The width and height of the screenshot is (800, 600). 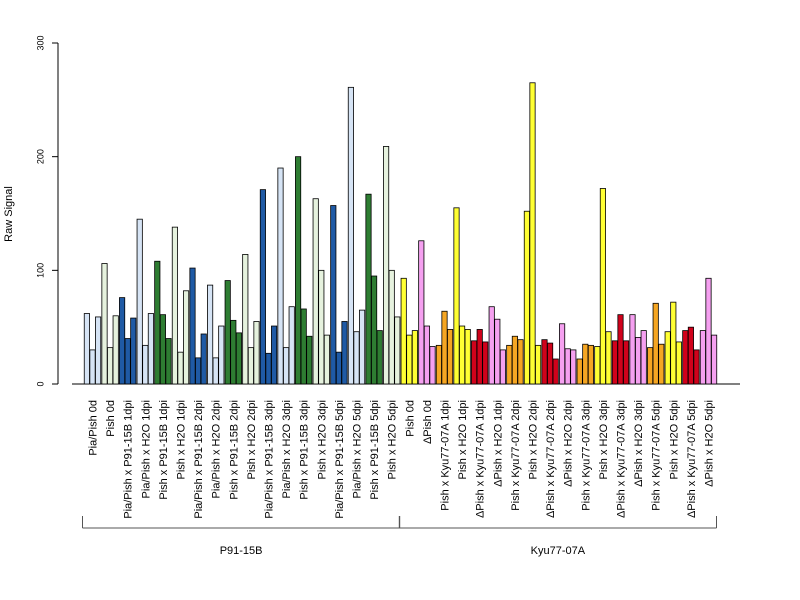 I want to click on category-label: Pish x P91-15B 1dpi, so click(x=164, y=450).